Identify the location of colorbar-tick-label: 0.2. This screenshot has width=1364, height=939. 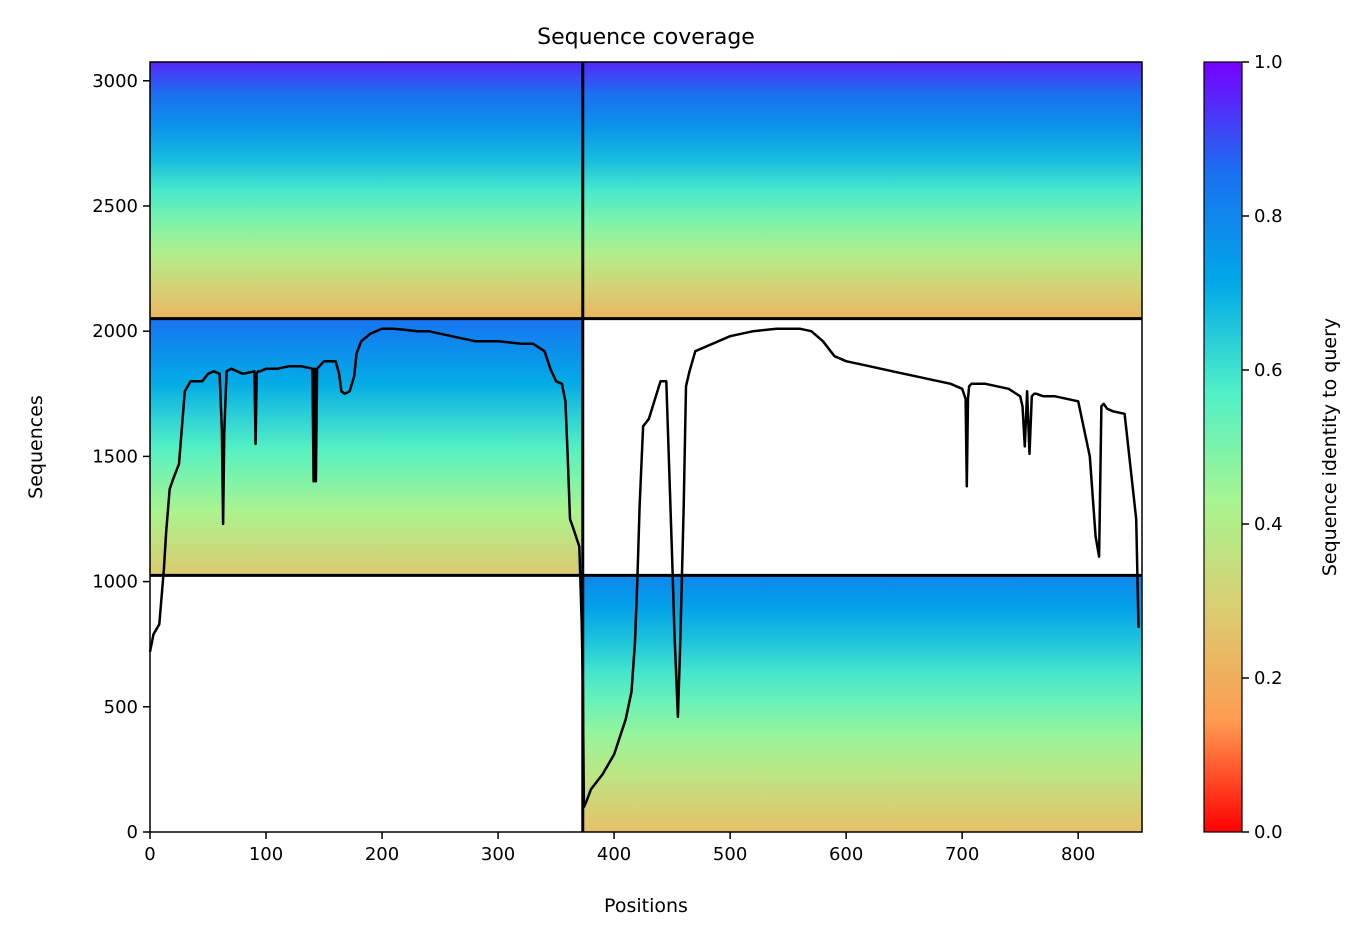
(1268, 678).